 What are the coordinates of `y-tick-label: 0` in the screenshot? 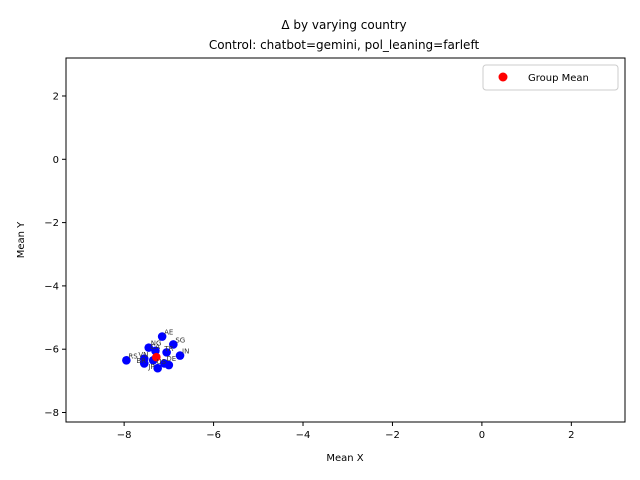 It's located at (56, 160).